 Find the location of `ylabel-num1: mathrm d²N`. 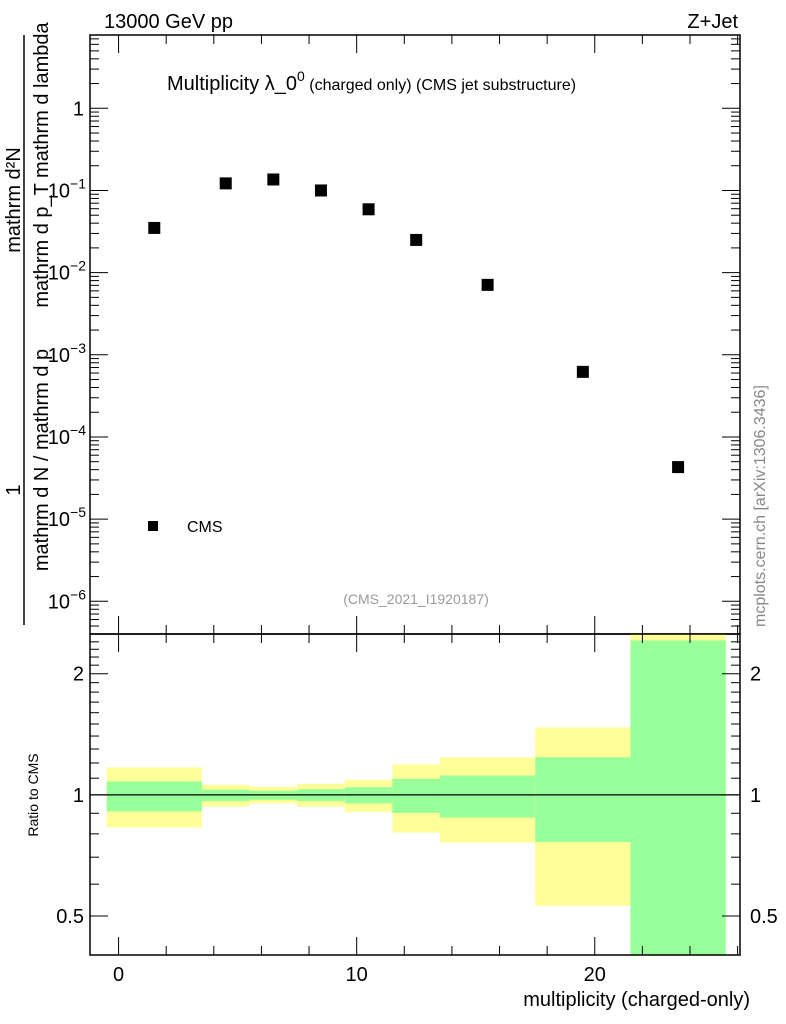

ylabel-num1: mathrm d²N is located at coordinates (14, 200).